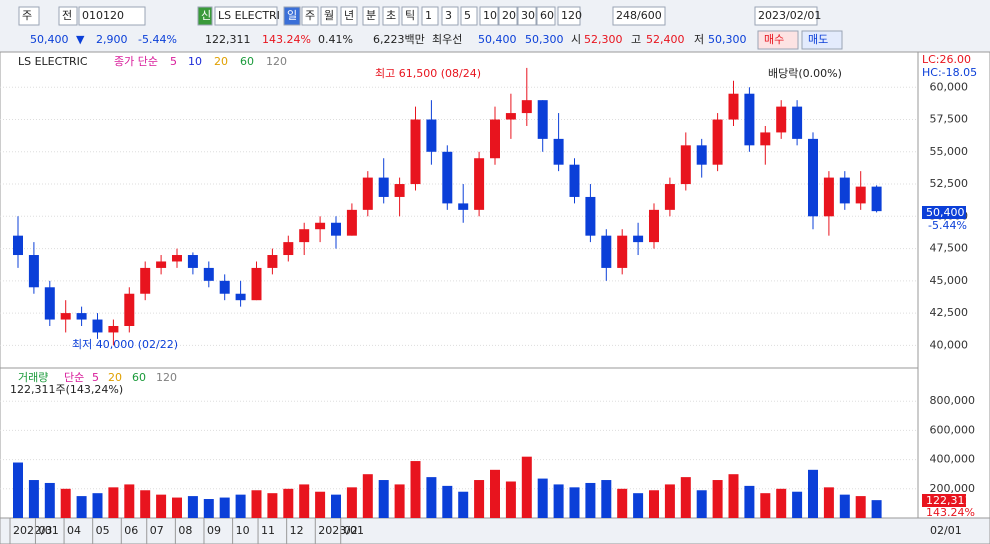 Image resolution: width=990 pixels, height=544 pixels. What do you see at coordinates (249, 15) in the screenshot?
I see `toolbar-label: LS ELECTRI` at bounding box center [249, 15].